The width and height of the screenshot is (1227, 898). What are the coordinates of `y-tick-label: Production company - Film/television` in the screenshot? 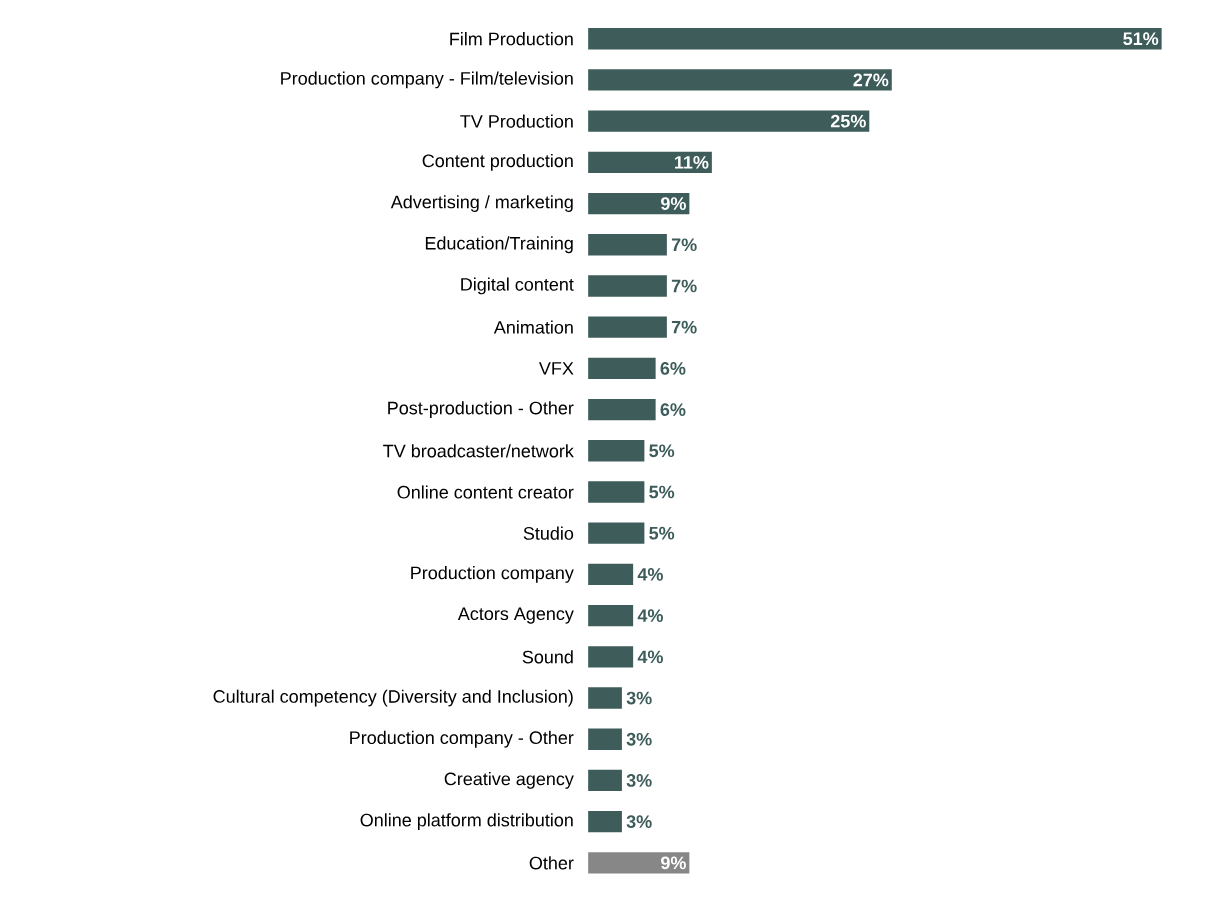 It's located at (427, 80).